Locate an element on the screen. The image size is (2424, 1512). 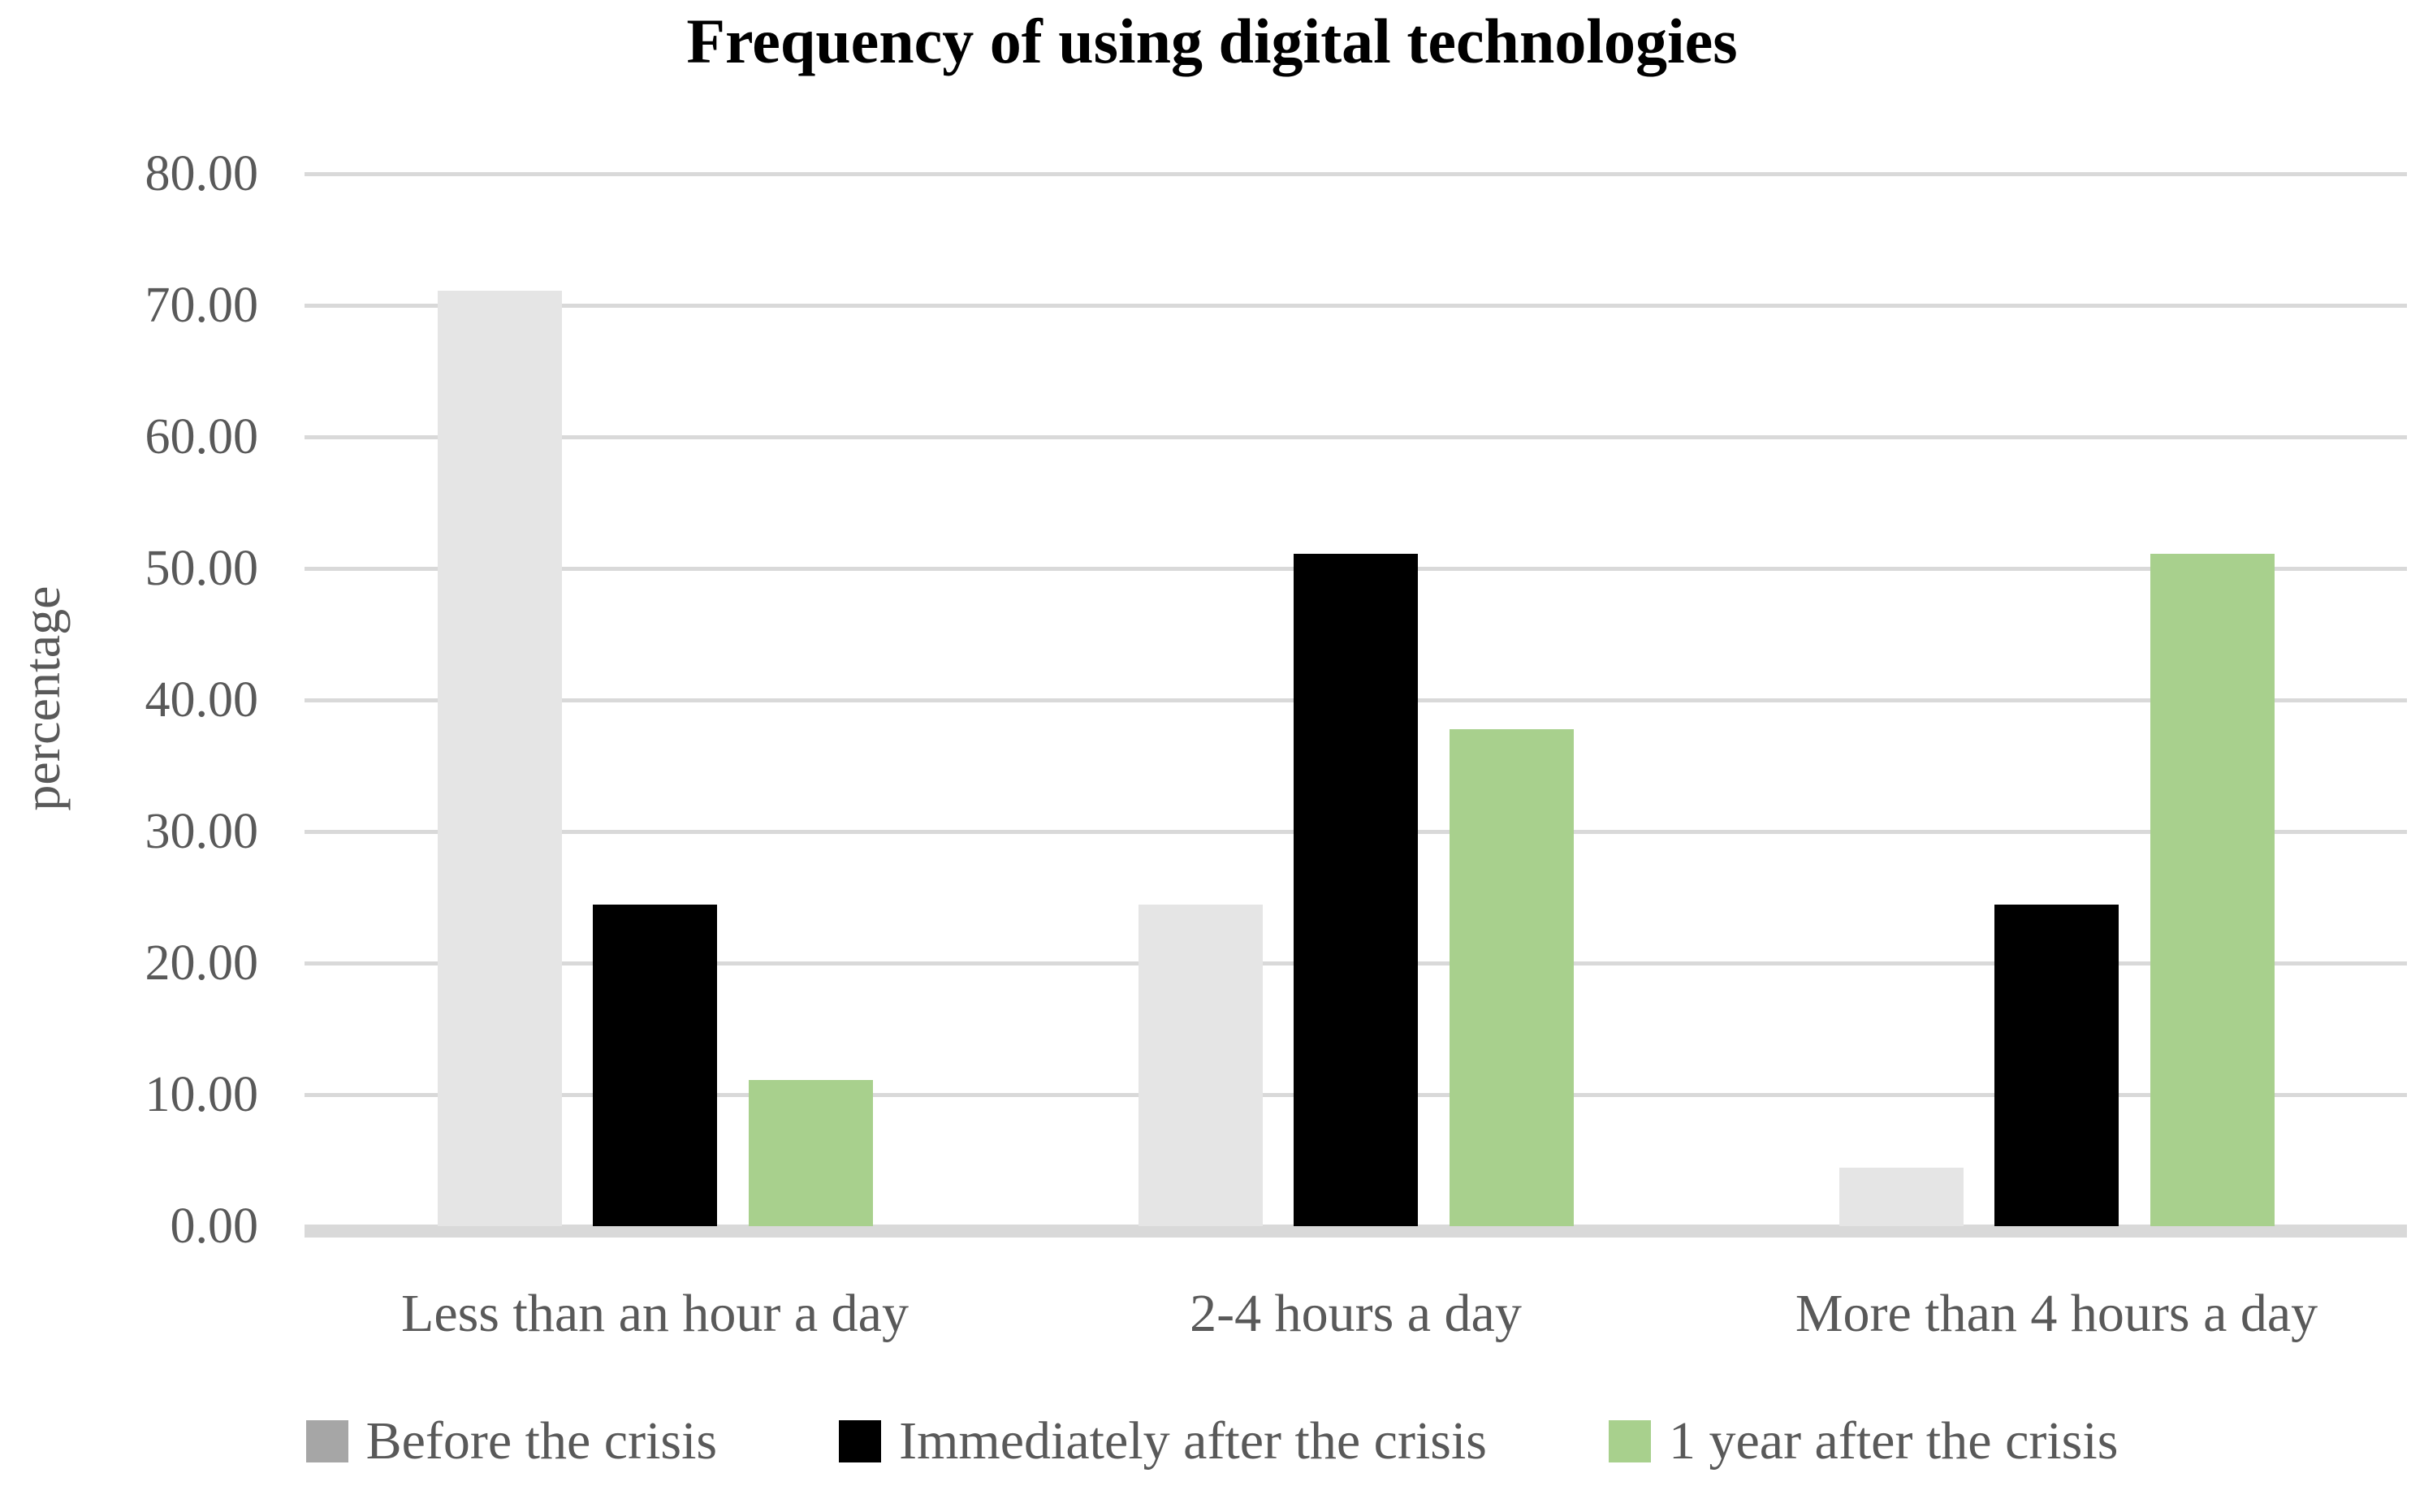
category-label: 2-4 hours a day is located at coordinates (1356, 1313).